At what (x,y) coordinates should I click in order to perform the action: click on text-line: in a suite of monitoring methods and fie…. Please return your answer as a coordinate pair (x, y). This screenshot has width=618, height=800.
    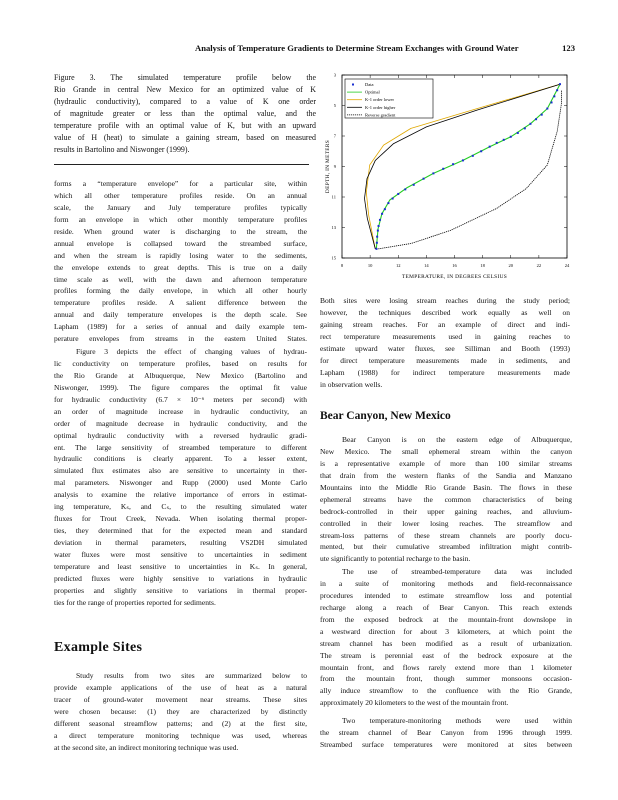
    Looking at the image, I should click on (446, 583).